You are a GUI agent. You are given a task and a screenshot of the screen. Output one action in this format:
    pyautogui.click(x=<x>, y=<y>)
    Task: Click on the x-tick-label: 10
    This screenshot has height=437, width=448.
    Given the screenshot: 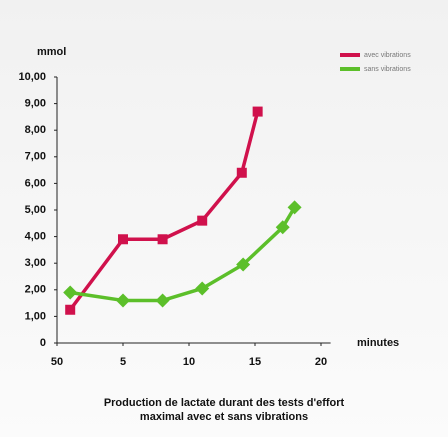 What is the action you would take?
    pyautogui.click(x=189, y=362)
    